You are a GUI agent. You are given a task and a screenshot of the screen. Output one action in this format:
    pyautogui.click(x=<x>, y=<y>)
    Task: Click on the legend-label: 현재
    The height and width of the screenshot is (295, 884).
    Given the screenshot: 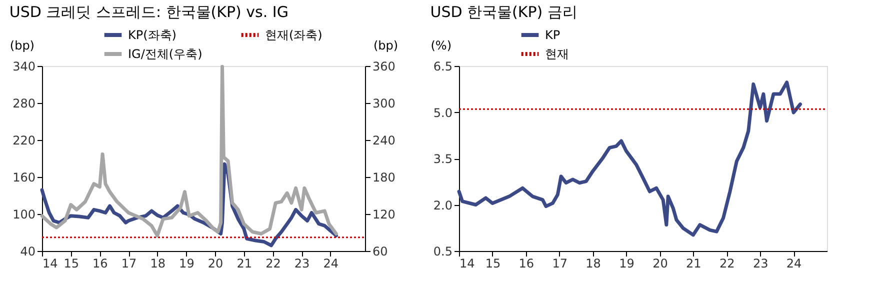 What is the action you would take?
    pyautogui.click(x=557, y=54)
    